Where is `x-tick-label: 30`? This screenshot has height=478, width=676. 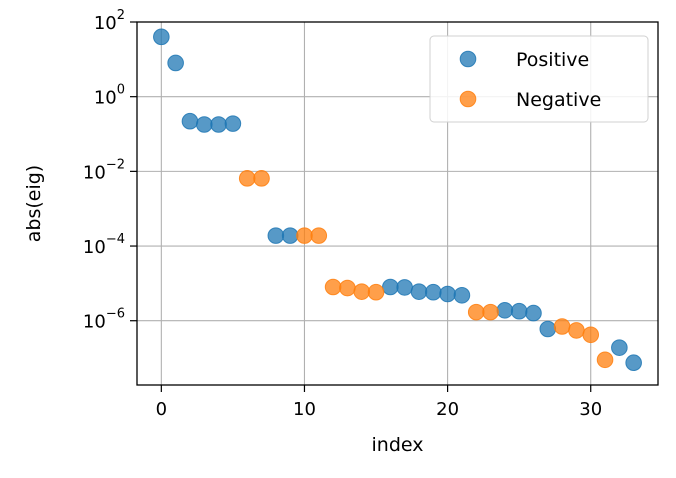 x-tick-label: 30 is located at coordinates (590, 409).